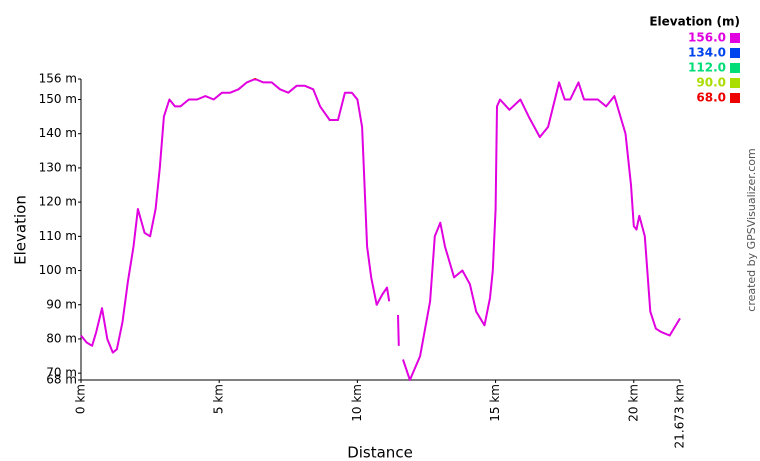 The width and height of the screenshot is (760, 461). I want to click on legend-label: 134.0, so click(707, 53).